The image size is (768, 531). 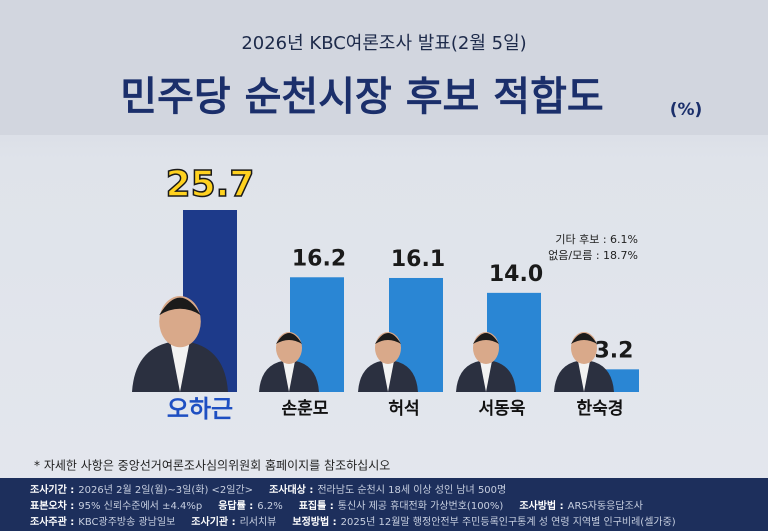 What do you see at coordinates (213, 522) in the screenshot?
I see `footer-label: 조사기관 :` at bounding box center [213, 522].